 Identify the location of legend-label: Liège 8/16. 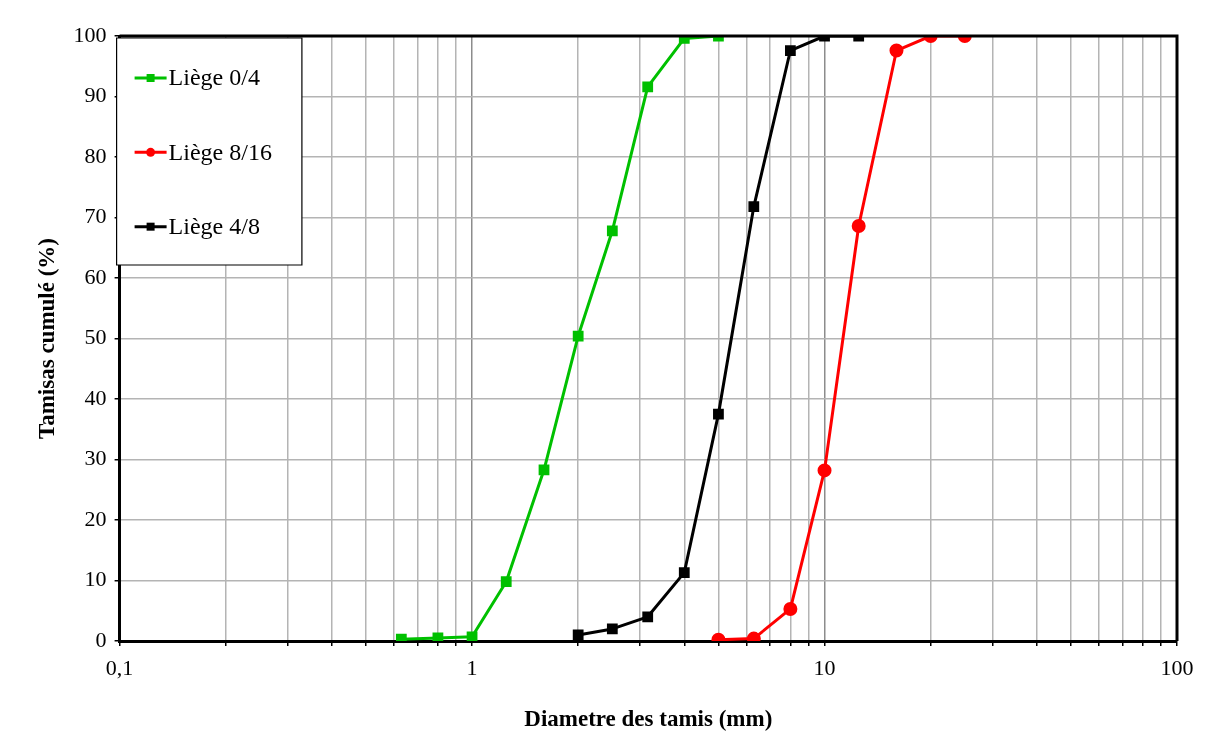
(220, 151).